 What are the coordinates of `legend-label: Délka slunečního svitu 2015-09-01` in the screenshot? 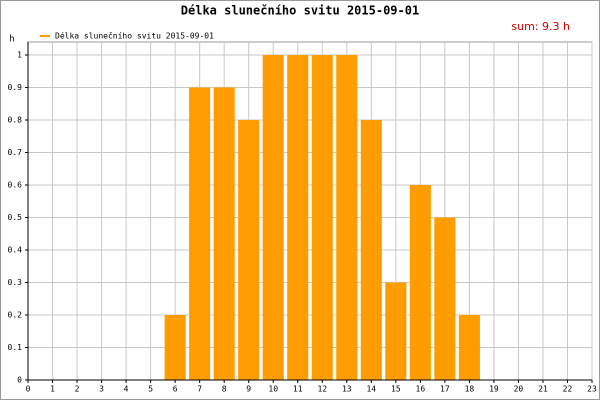 It's located at (134, 36).